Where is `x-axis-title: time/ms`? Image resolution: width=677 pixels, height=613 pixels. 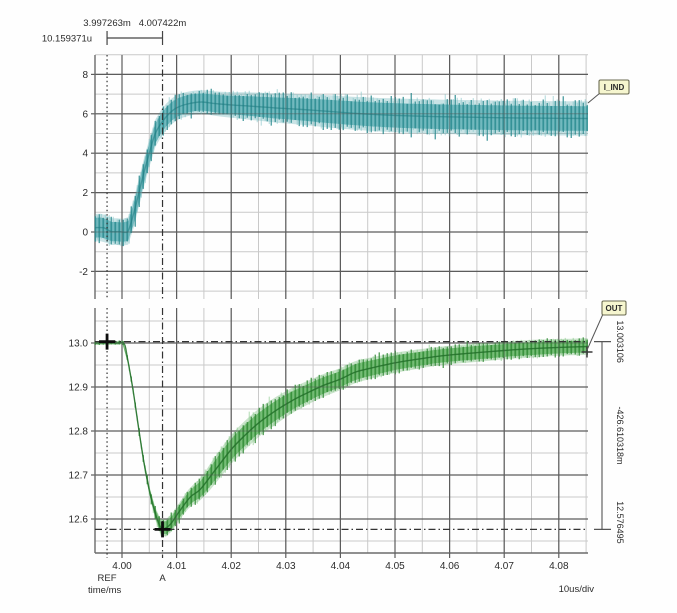
x-axis-title: time/ms is located at coordinates (105, 590).